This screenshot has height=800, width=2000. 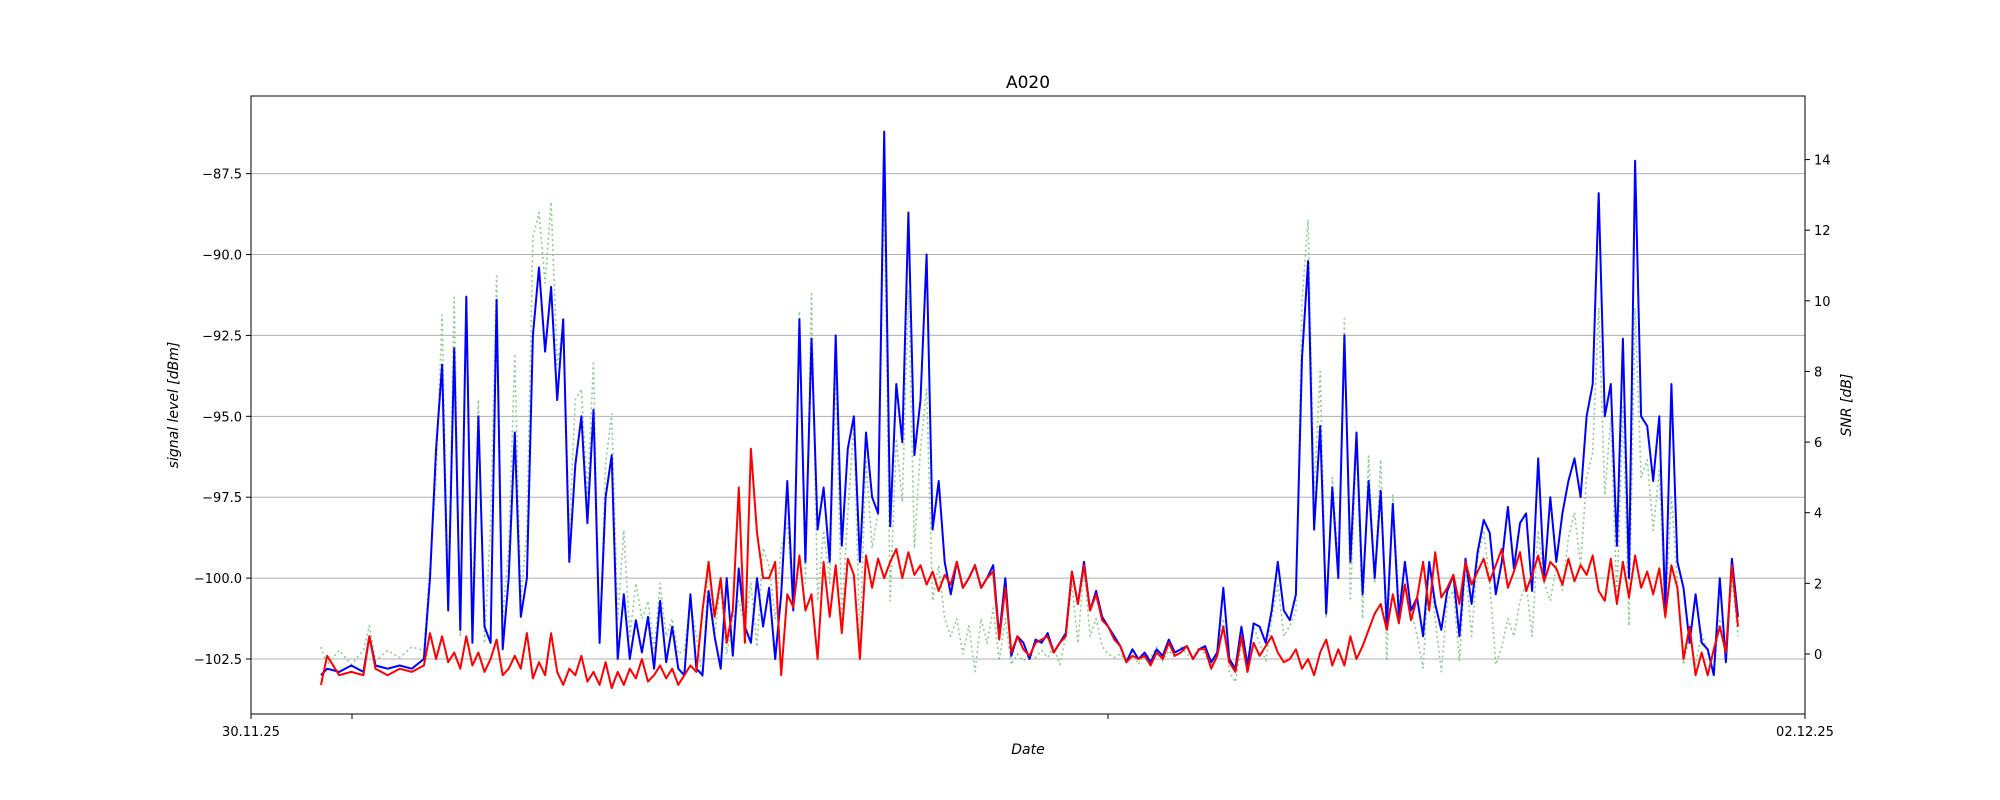 What do you see at coordinates (222, 336) in the screenshot?
I see `left-tick-label: −92.5` at bounding box center [222, 336].